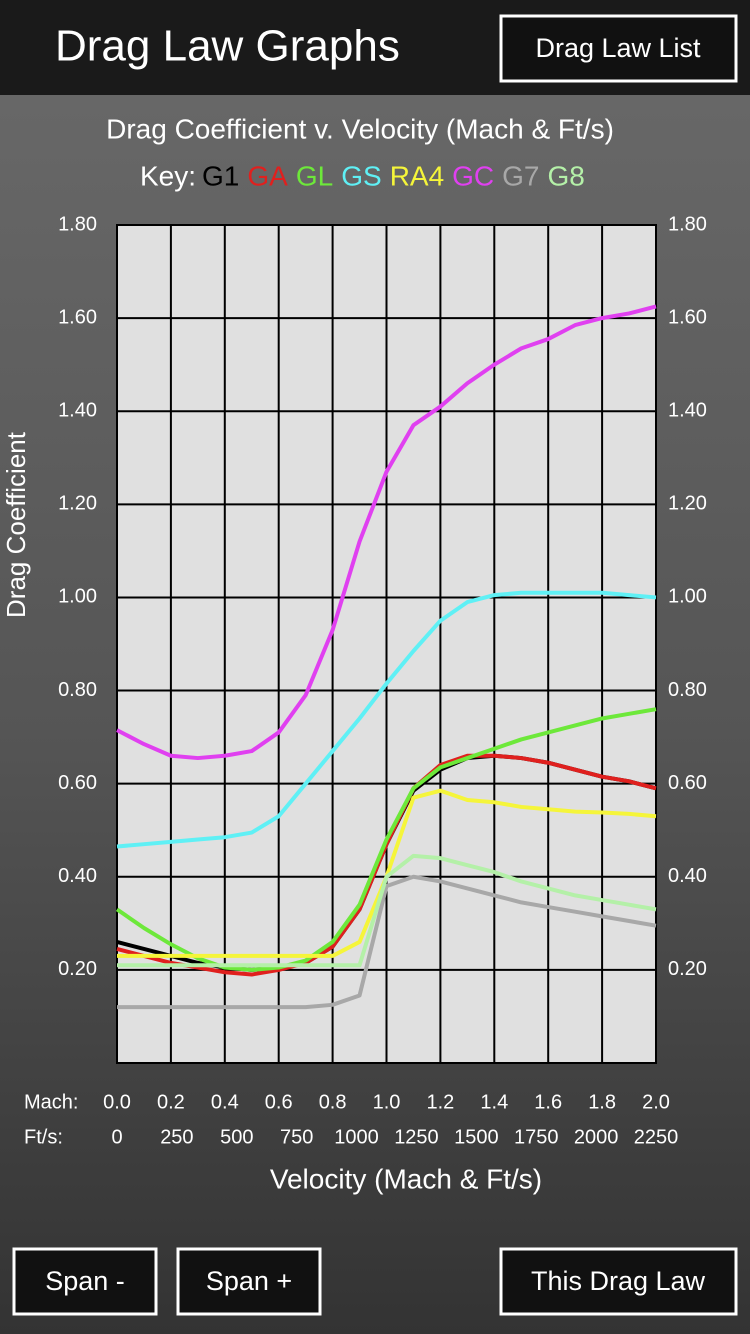 The image size is (750, 1334). What do you see at coordinates (77, 690) in the screenshot?
I see `y-tick-label: 0.80` at bounding box center [77, 690].